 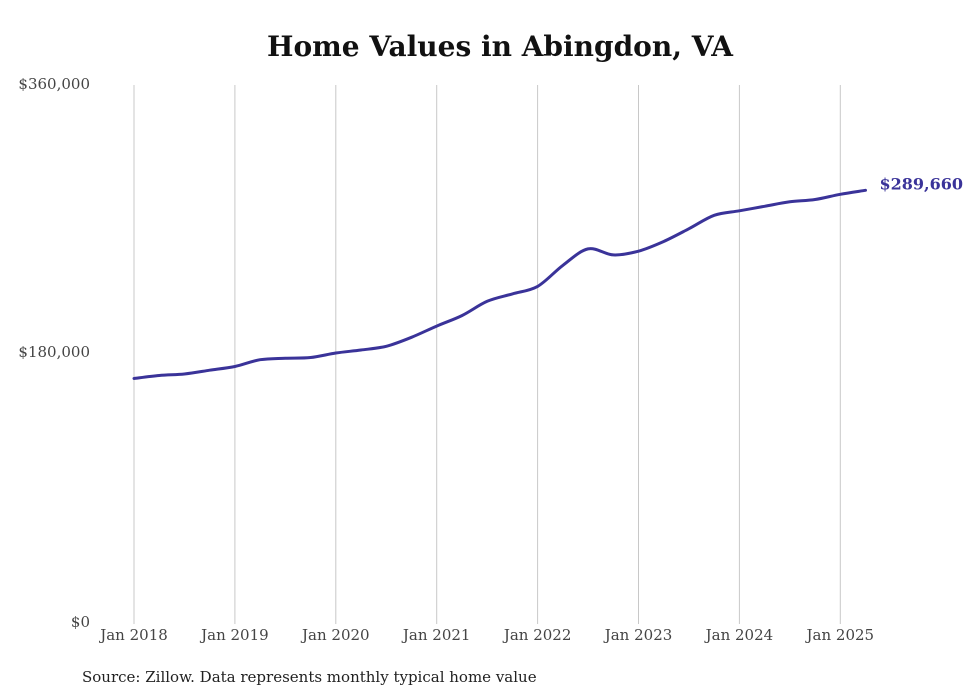 What do you see at coordinates (54, 352) in the screenshot?
I see `y-tick-label-180000: $180,000` at bounding box center [54, 352].